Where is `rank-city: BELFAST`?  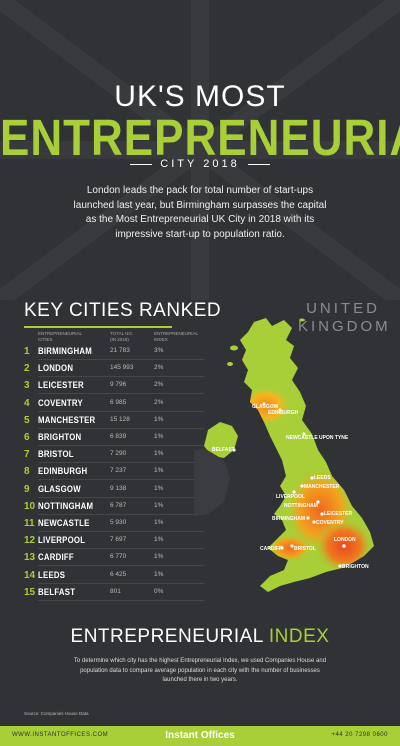
rank-city: BELFAST is located at coordinates (57, 592).